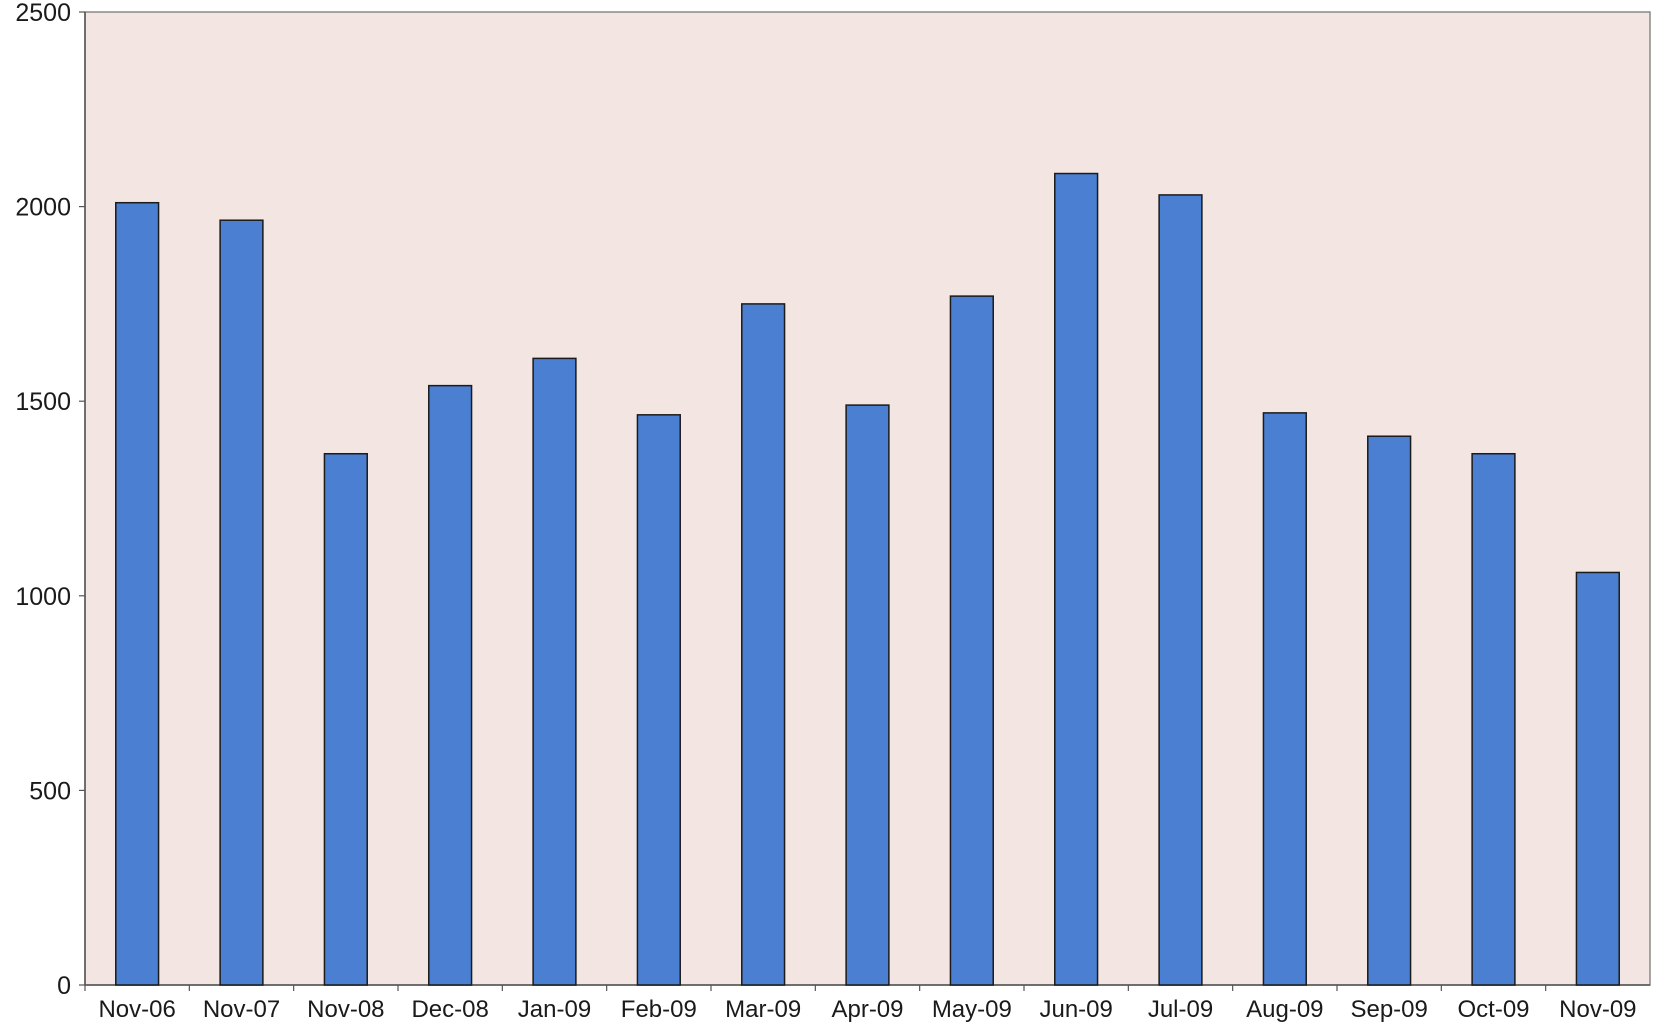  Describe the element at coordinates (449, 1009) in the screenshot. I see `x-tick-label: Dec-08` at that location.